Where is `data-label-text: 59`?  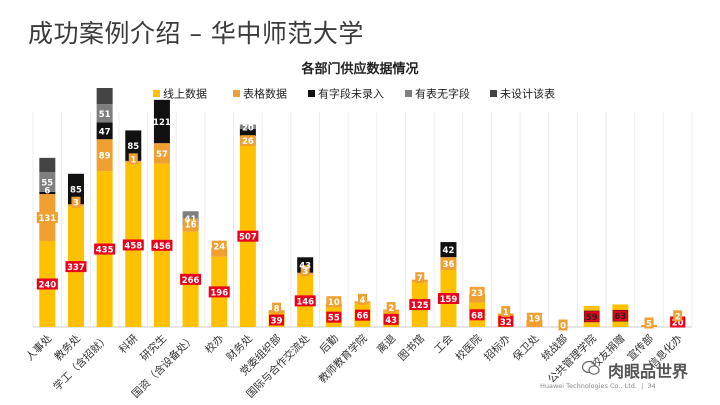
data-label-text: 59 is located at coordinates (592, 318).